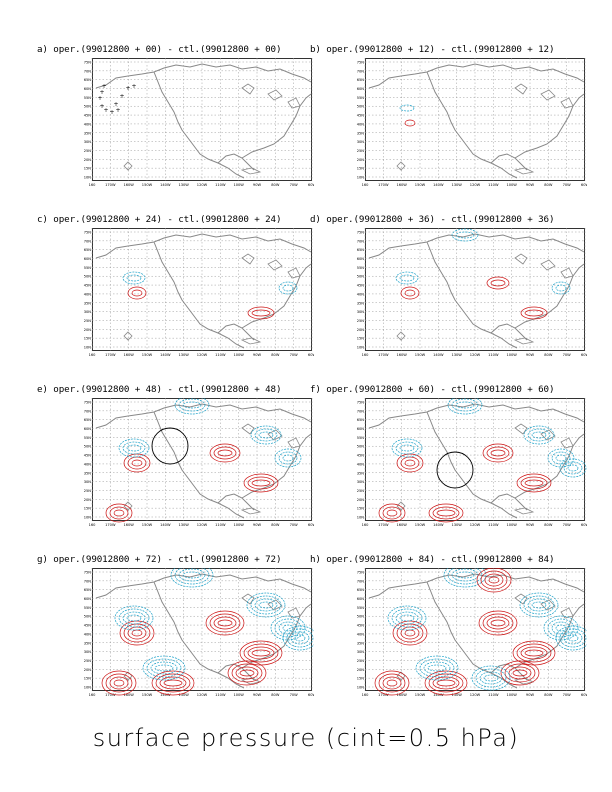 Image resolution: width=612 pixels, height=792 pixels. What do you see at coordinates (567, 525) in the screenshot?
I see `lon-tick-label: 70W` at bounding box center [567, 525].